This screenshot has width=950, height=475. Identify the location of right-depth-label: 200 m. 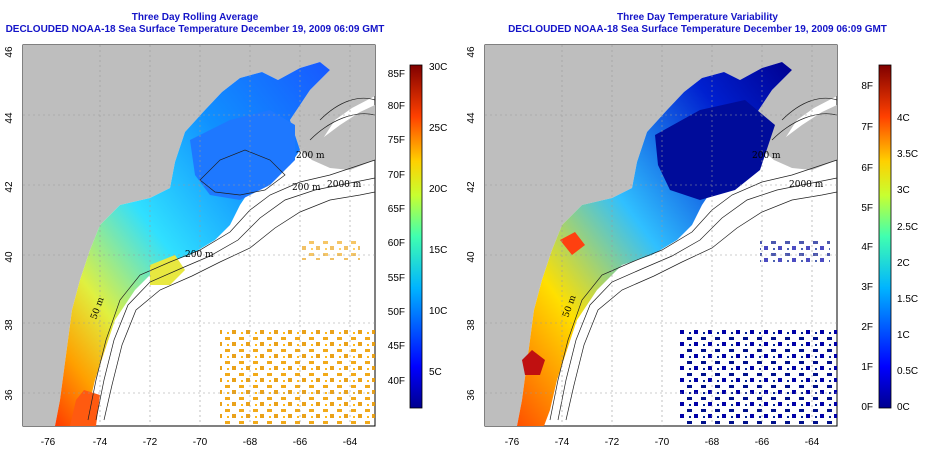
(766, 156).